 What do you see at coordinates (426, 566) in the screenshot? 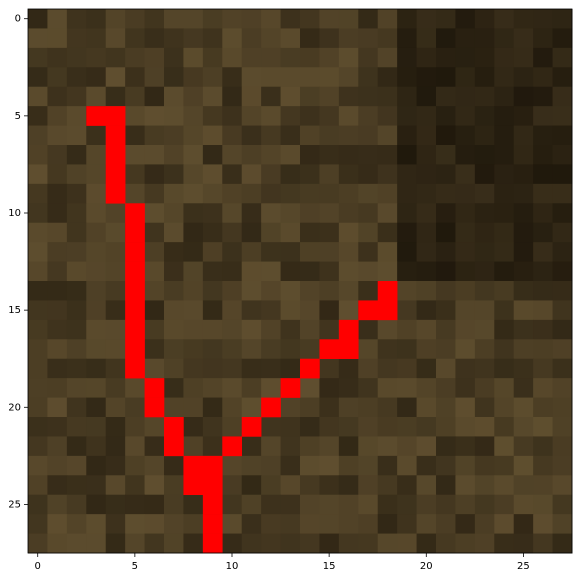
I see `x-tick-label: 20` at bounding box center [426, 566].